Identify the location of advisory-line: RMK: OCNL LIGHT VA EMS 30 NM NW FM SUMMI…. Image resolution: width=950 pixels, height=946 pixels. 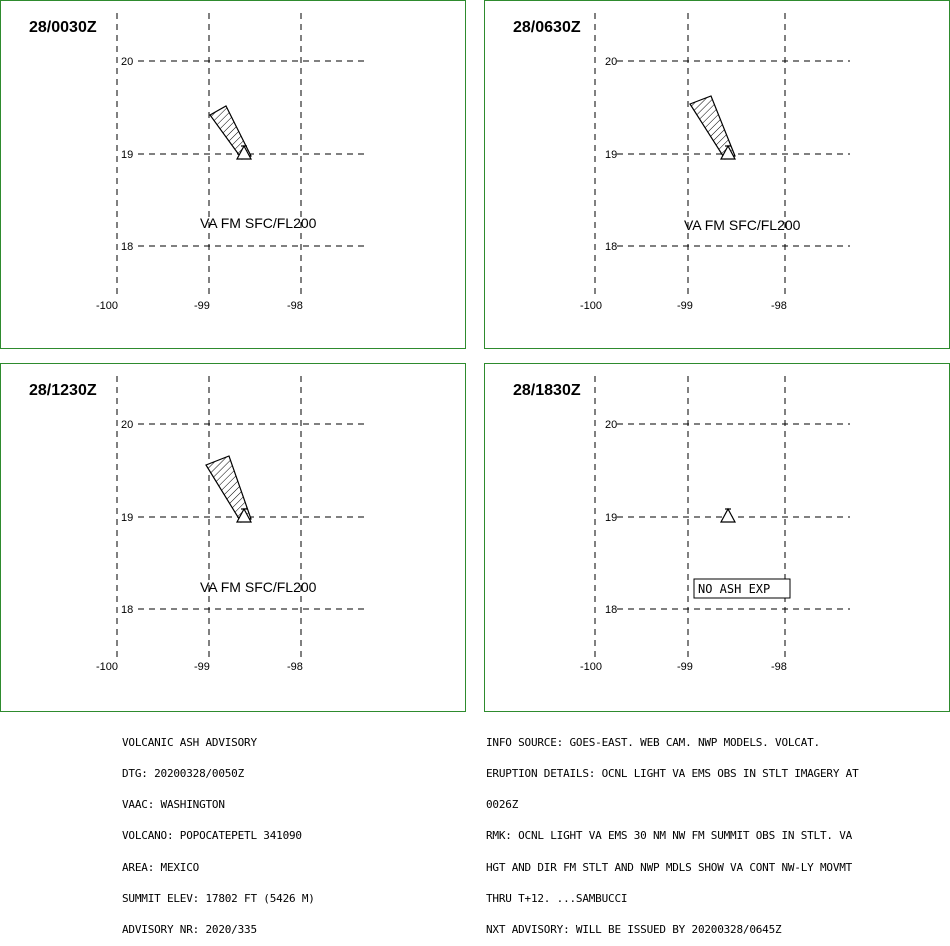
(669, 836).